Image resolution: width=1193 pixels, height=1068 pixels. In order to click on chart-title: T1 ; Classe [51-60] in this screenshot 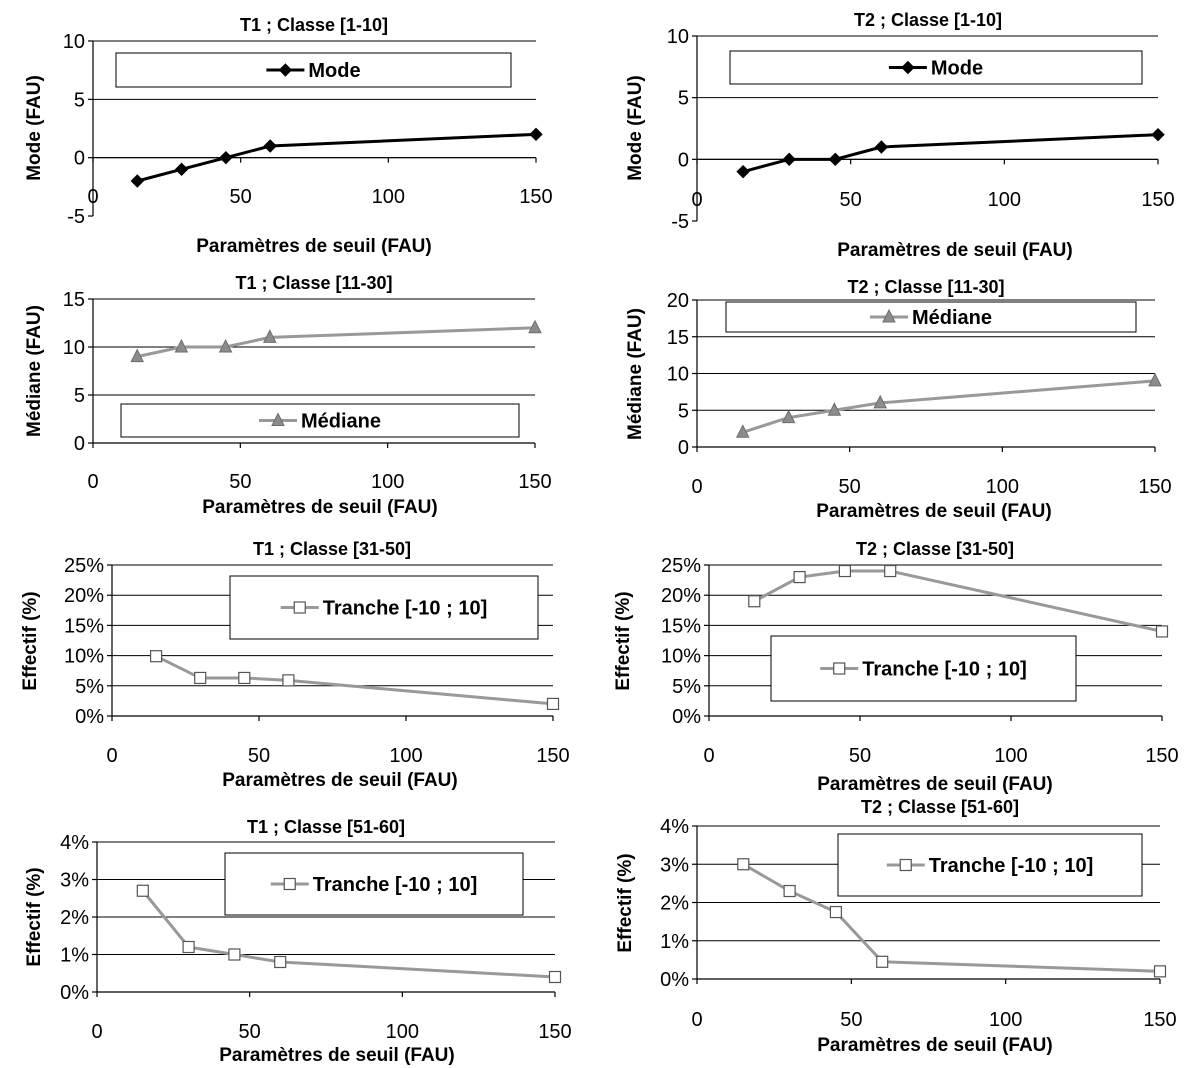, I will do `click(326, 827)`.